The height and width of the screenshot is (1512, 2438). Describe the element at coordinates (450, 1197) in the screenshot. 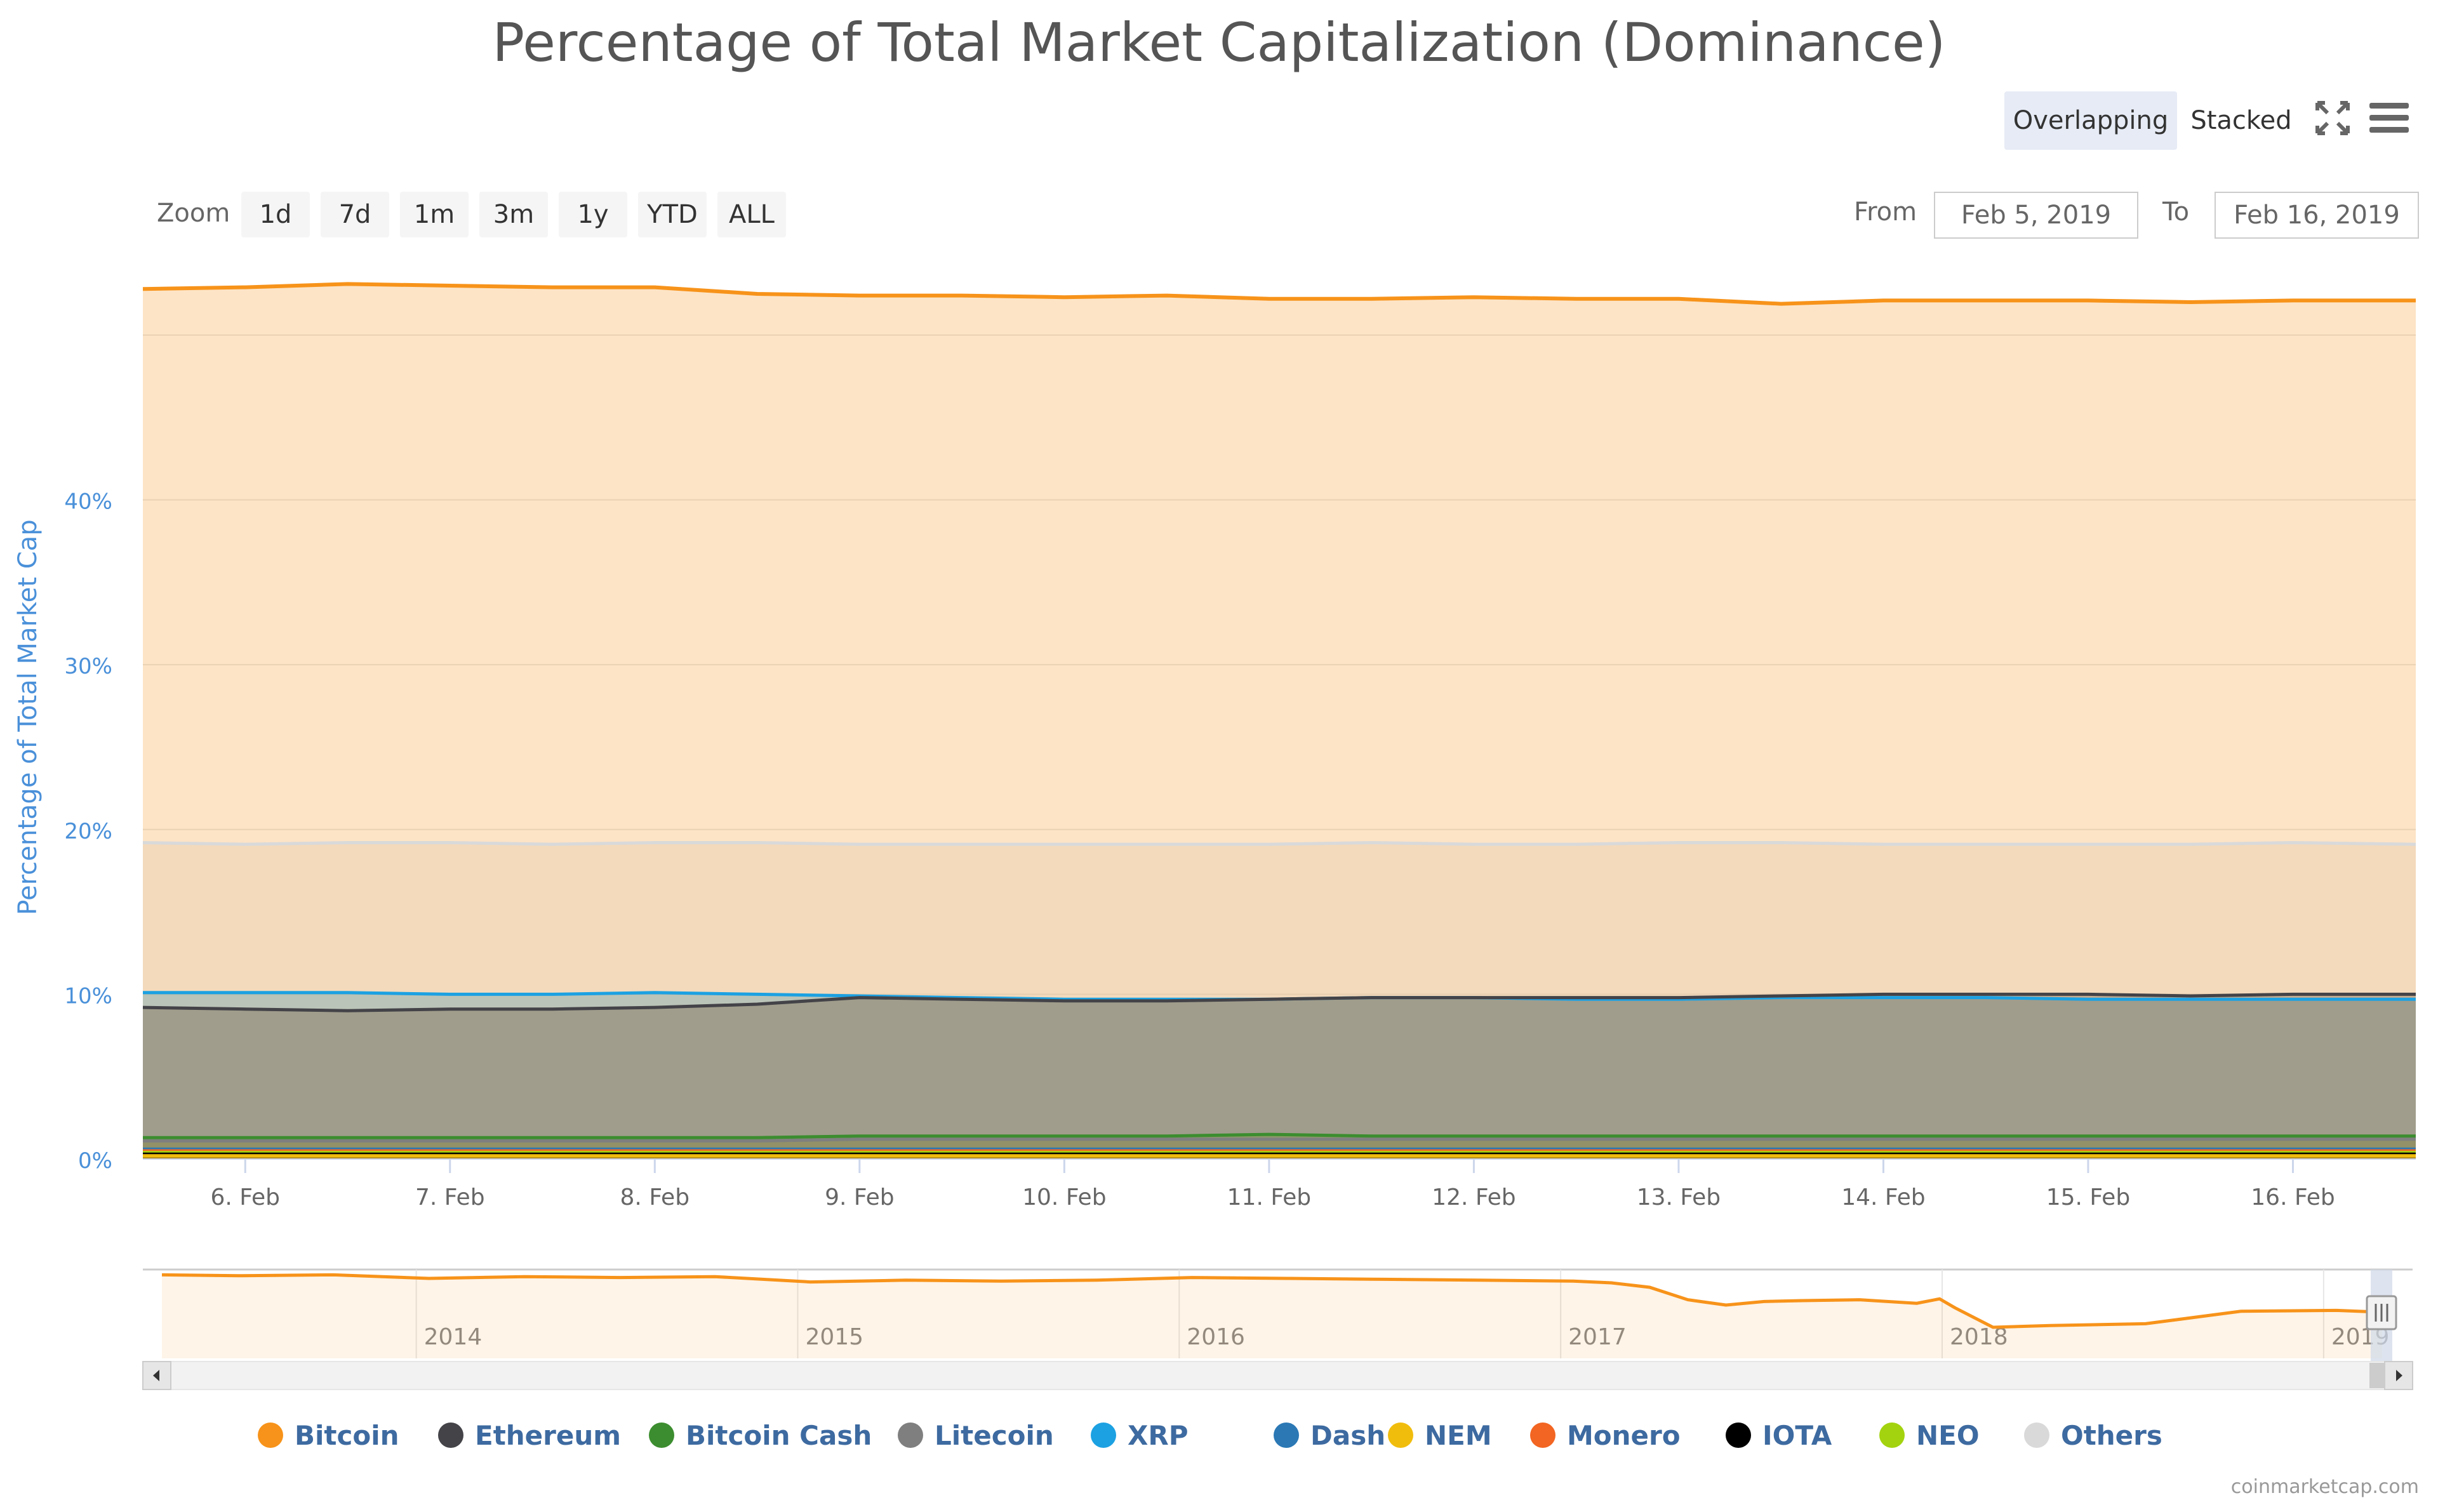

I see `x-tick-label: 7. Feb` at that location.